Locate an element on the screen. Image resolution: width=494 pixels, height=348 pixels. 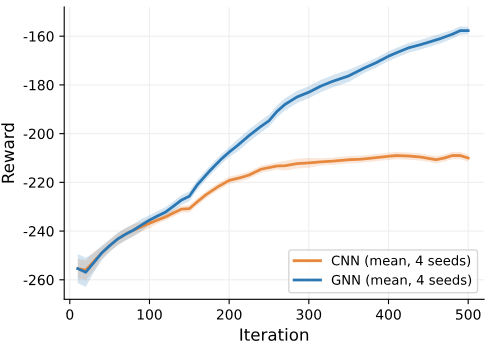
y-tick-label: -260 is located at coordinates (39, 280).